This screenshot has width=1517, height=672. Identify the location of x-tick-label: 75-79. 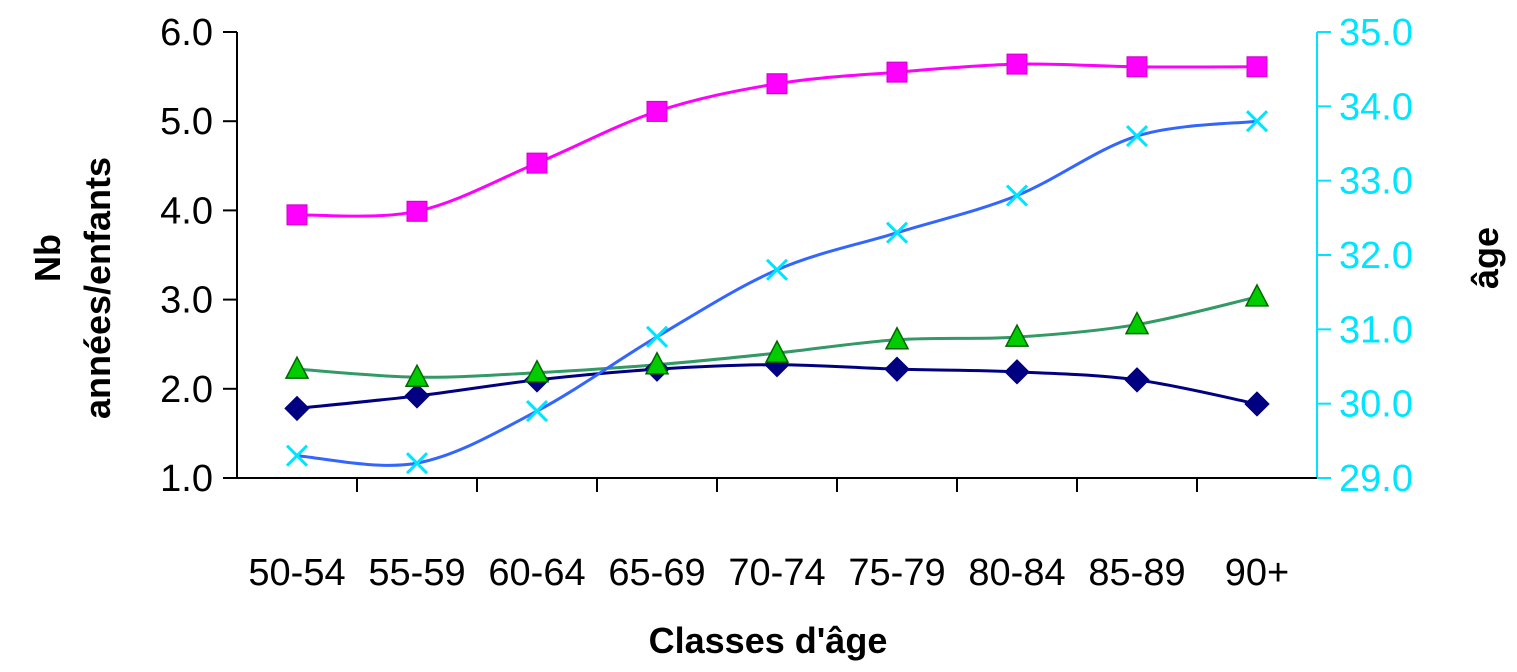
(896, 573).